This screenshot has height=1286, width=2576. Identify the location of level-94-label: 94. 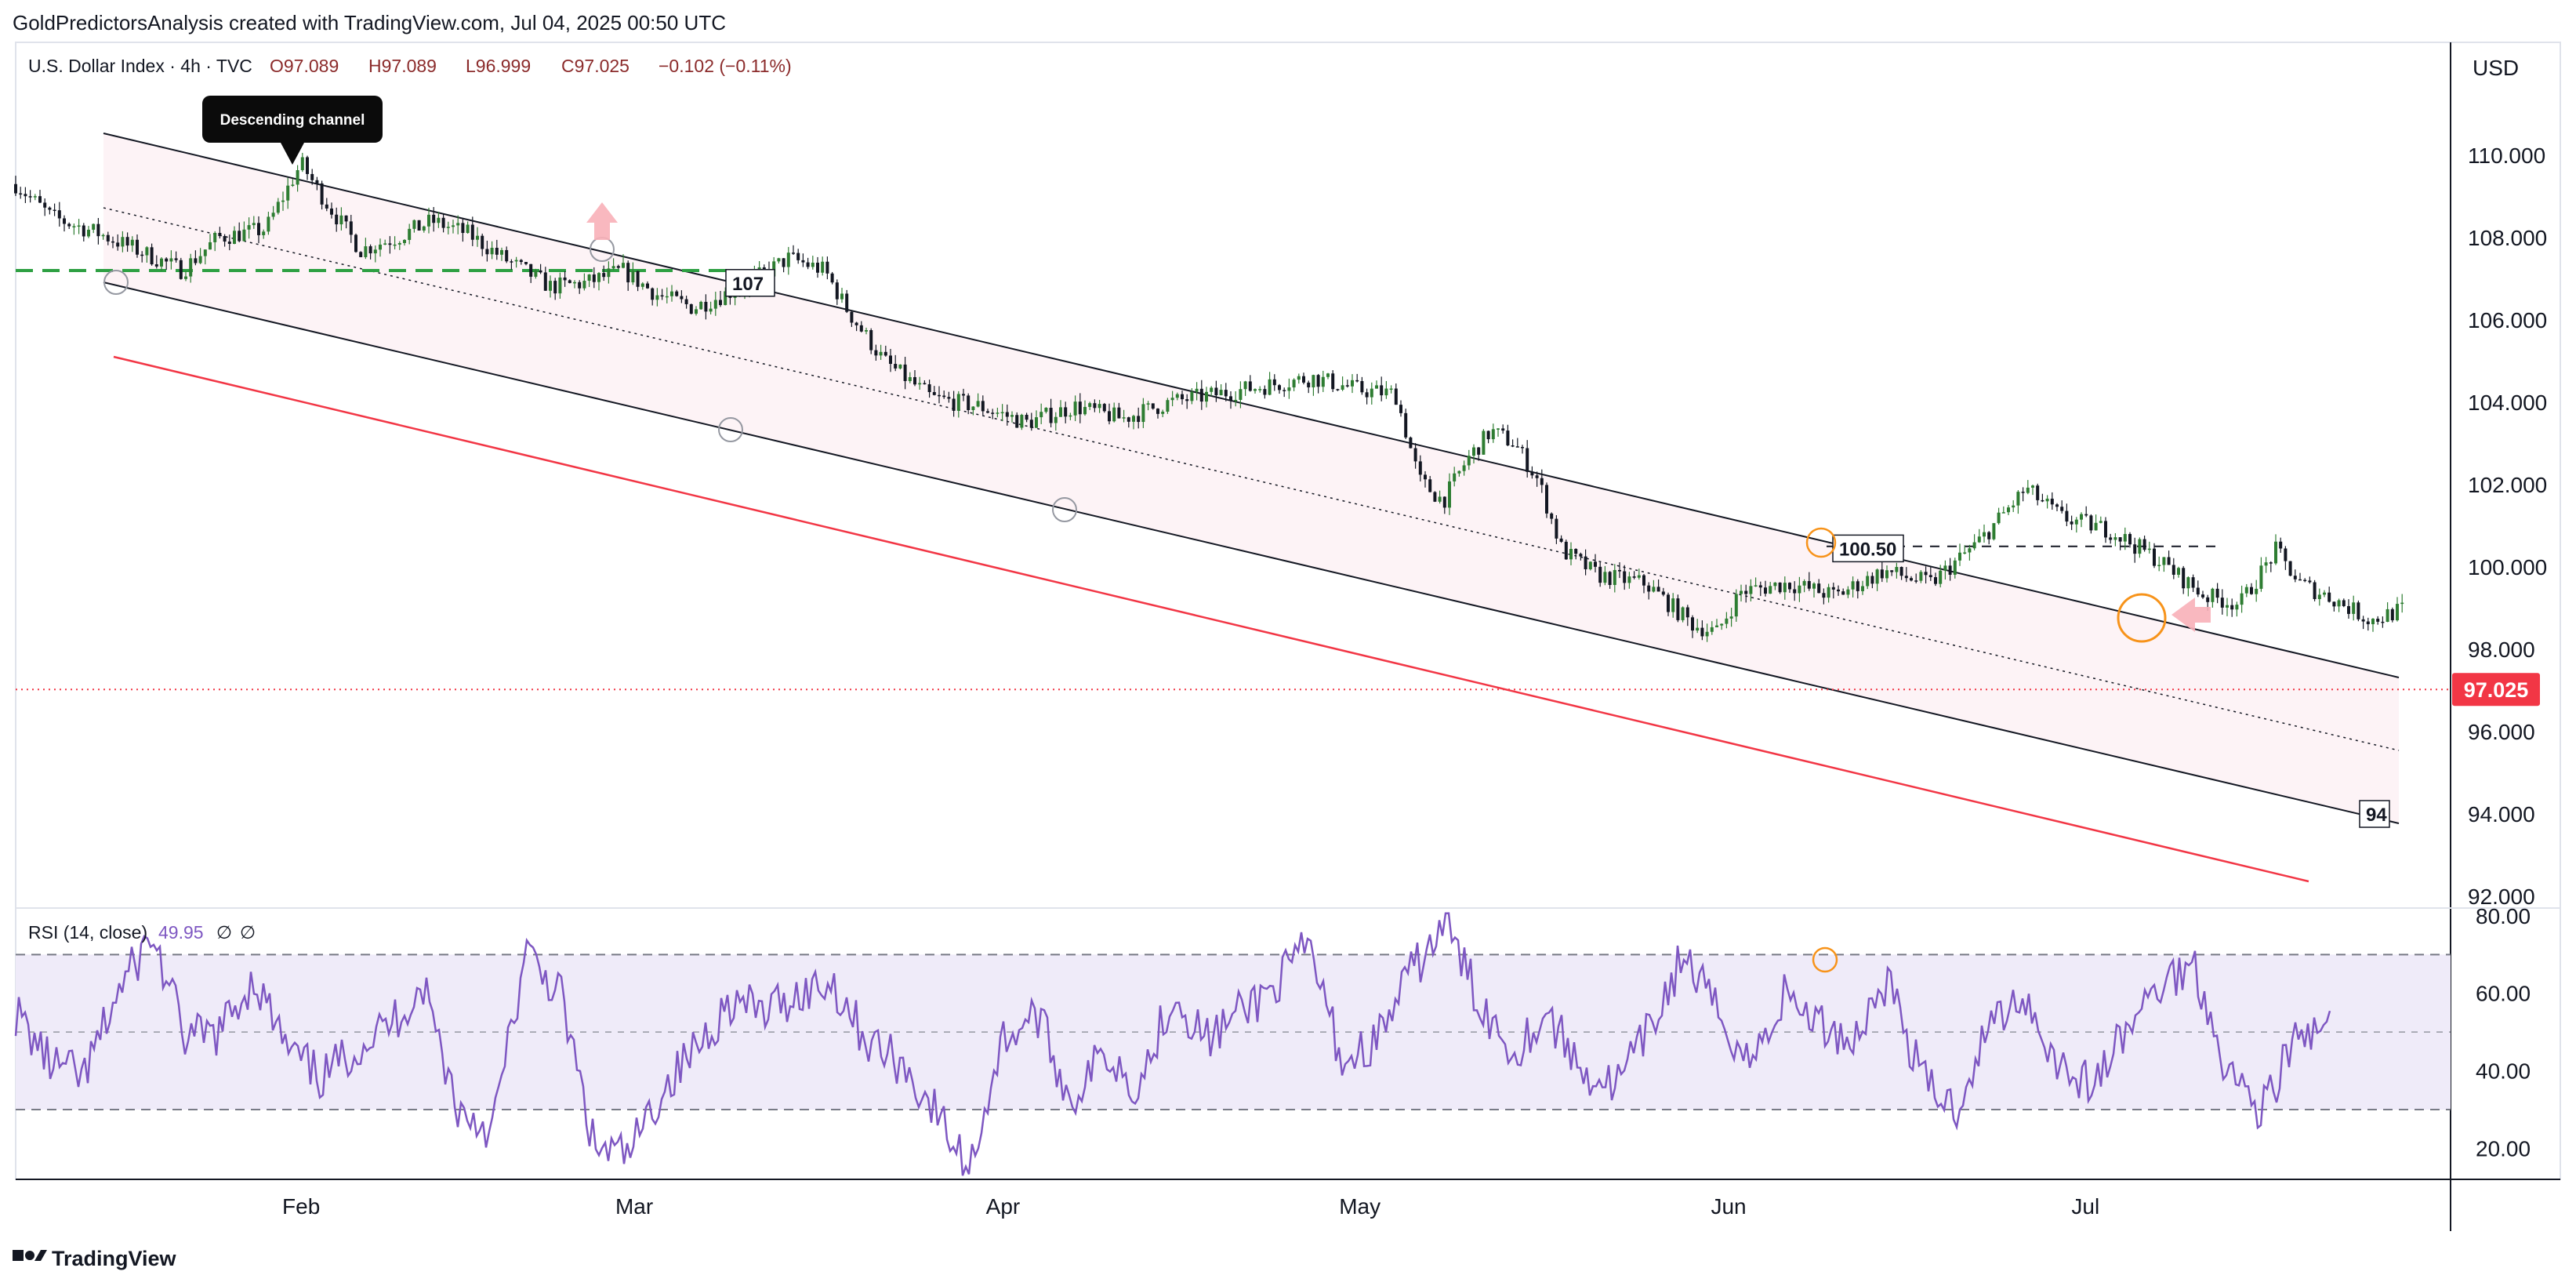
(2375, 814).